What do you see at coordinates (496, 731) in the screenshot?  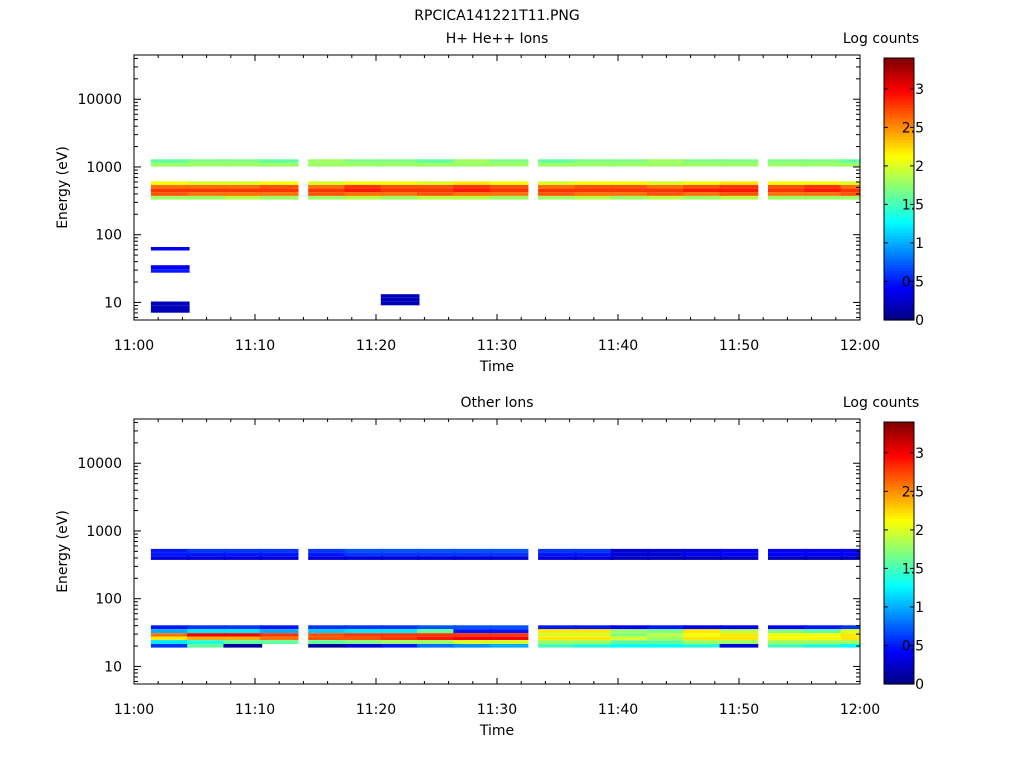 I see `x-axis-label: Time` at bounding box center [496, 731].